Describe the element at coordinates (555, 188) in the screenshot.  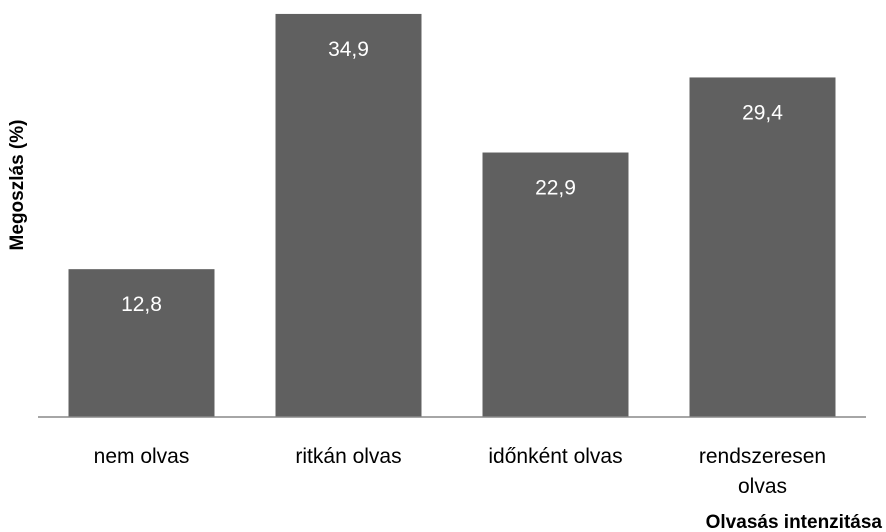
I see `bar-value-label-3: 22,9` at that location.